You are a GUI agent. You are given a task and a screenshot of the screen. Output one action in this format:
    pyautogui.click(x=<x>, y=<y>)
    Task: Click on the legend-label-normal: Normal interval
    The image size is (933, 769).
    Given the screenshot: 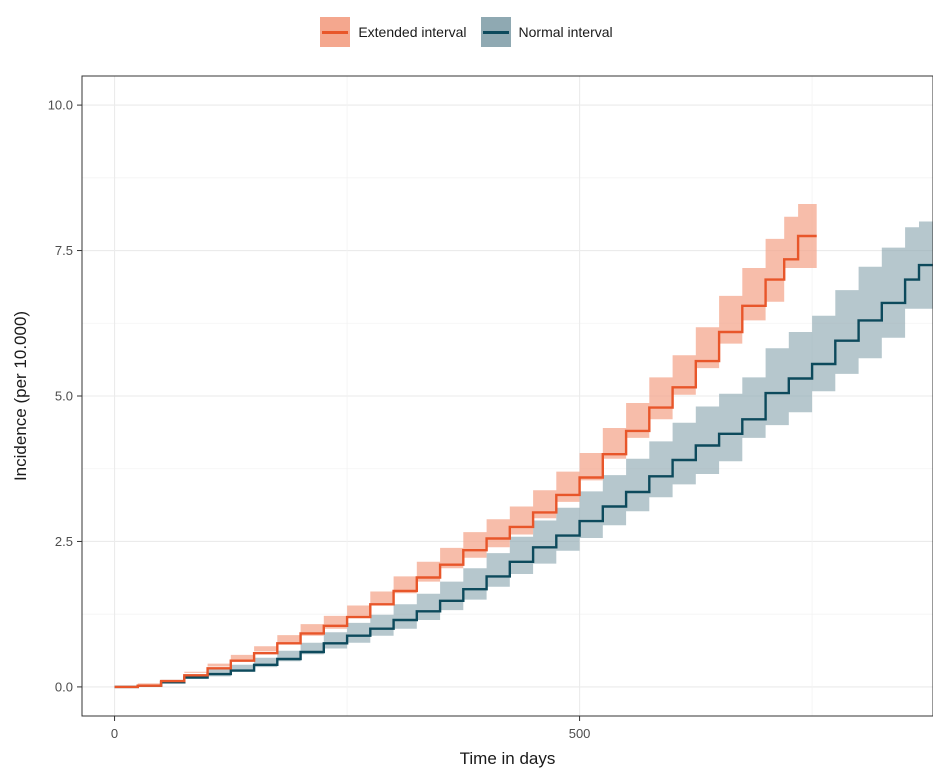 What is the action you would take?
    pyautogui.click(x=565, y=32)
    